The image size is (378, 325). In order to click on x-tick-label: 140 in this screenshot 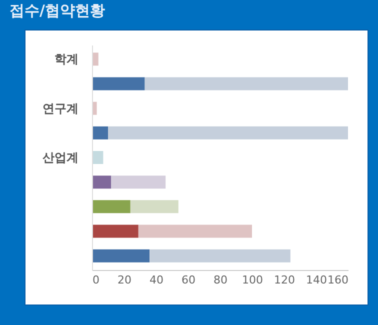, I will do `click(316, 280)`.